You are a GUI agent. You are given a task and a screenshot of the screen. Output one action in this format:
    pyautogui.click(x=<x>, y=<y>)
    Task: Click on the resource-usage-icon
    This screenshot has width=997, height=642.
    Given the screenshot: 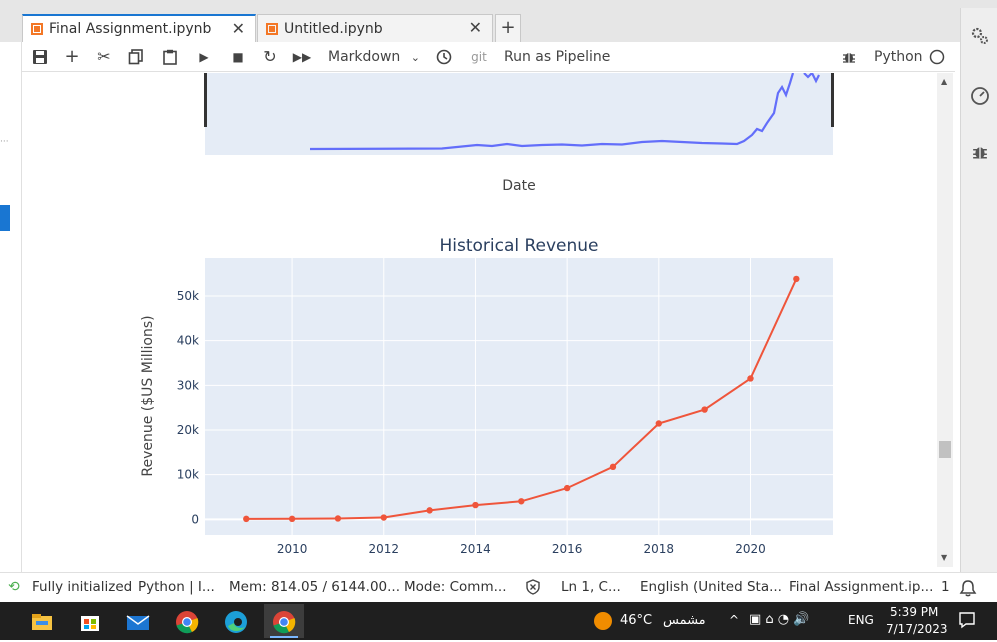 What is the action you would take?
    pyautogui.click(x=980, y=96)
    